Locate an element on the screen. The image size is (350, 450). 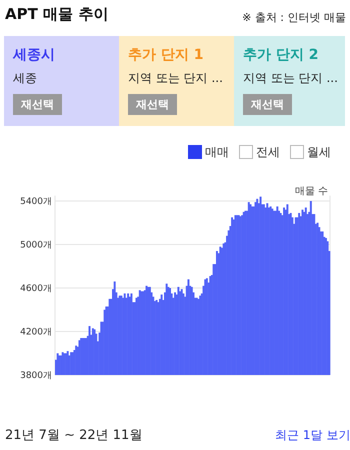
date-range: 21년 7월 ~ 22년 11월 is located at coordinates (73, 435).